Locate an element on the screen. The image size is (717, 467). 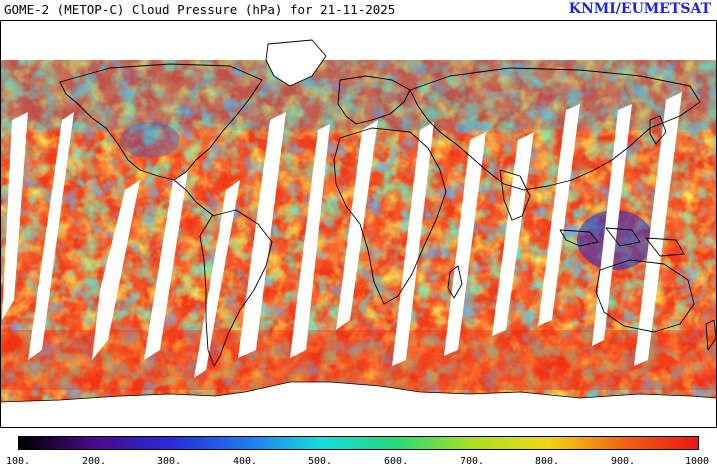
colorbar-tick-400: 400. is located at coordinates (245, 461).